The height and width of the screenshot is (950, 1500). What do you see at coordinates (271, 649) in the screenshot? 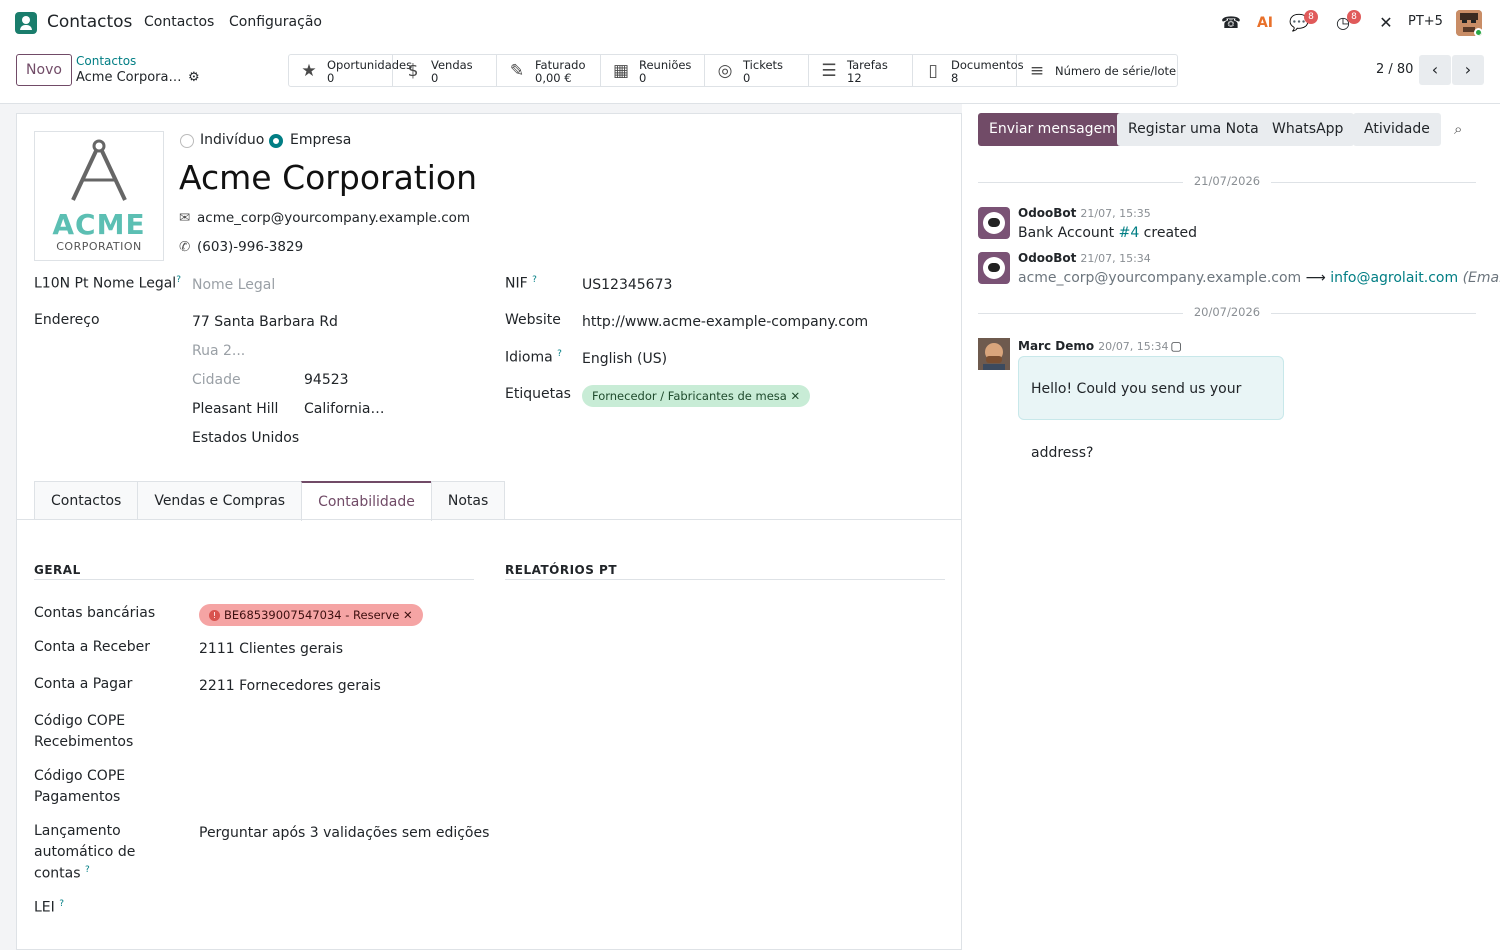
I see `receivable-select: 2111 Clientes gerais` at bounding box center [271, 649].